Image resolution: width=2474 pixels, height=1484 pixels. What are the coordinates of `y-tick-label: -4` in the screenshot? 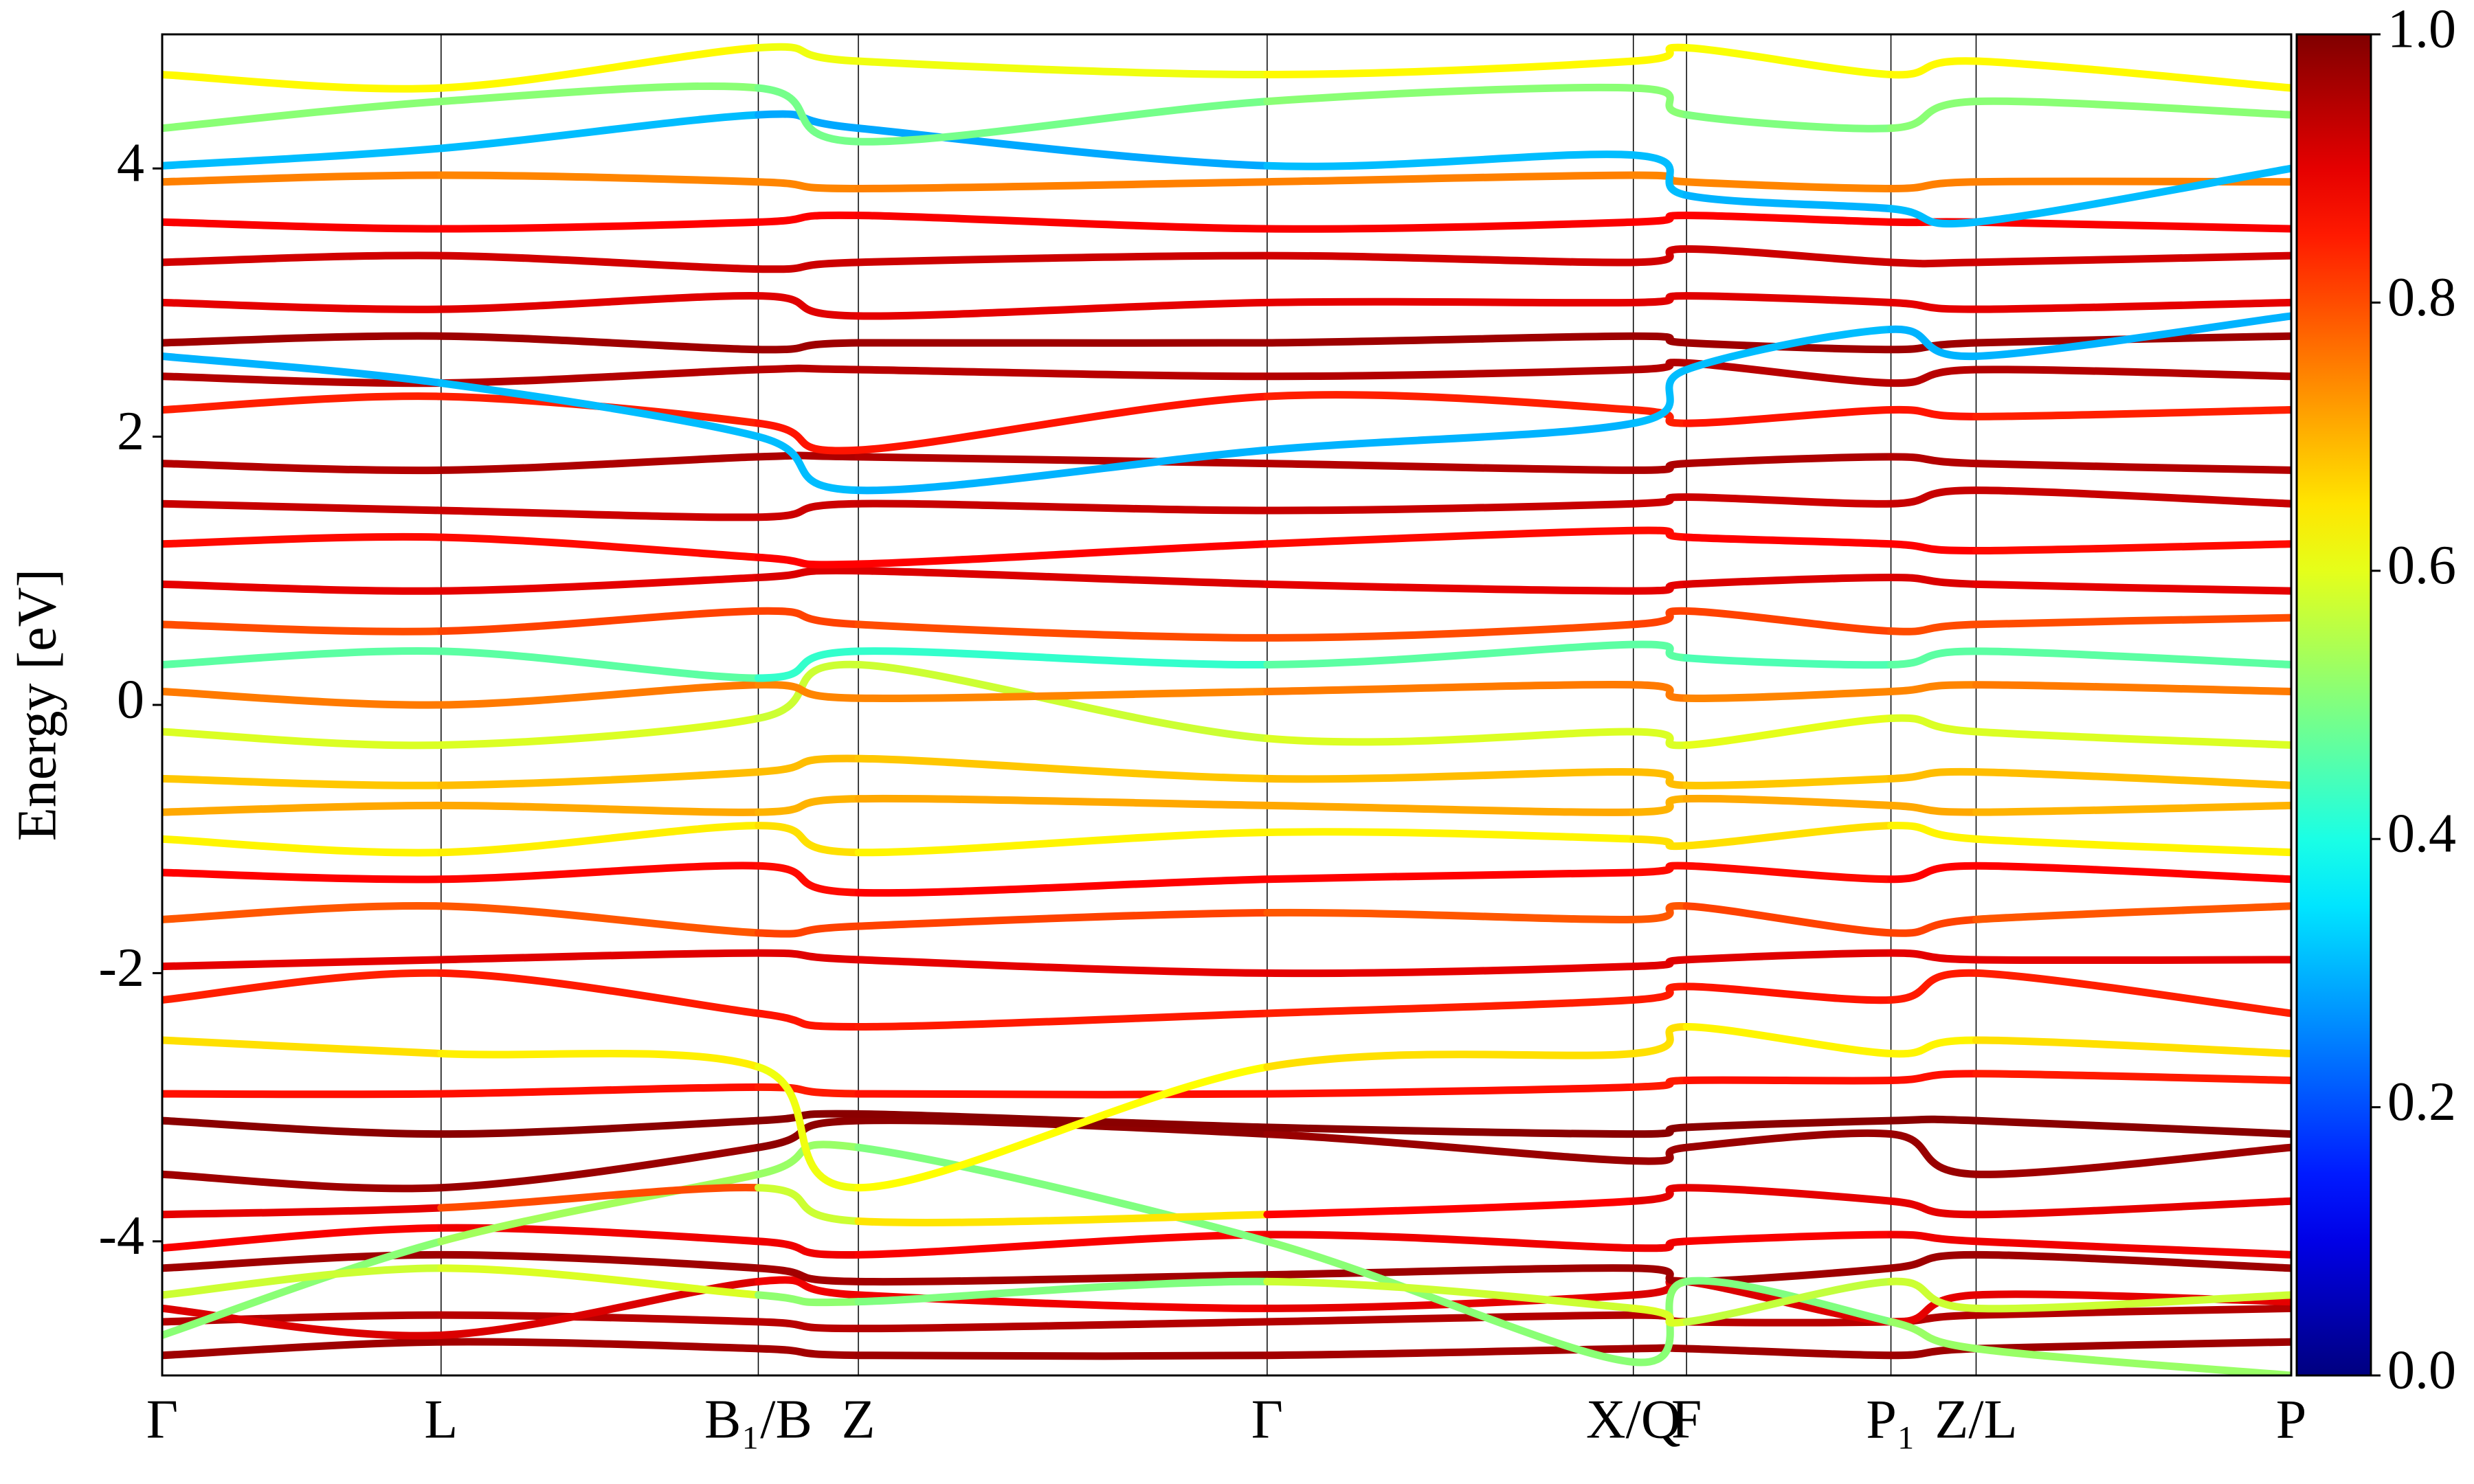 It's located at (121, 1236).